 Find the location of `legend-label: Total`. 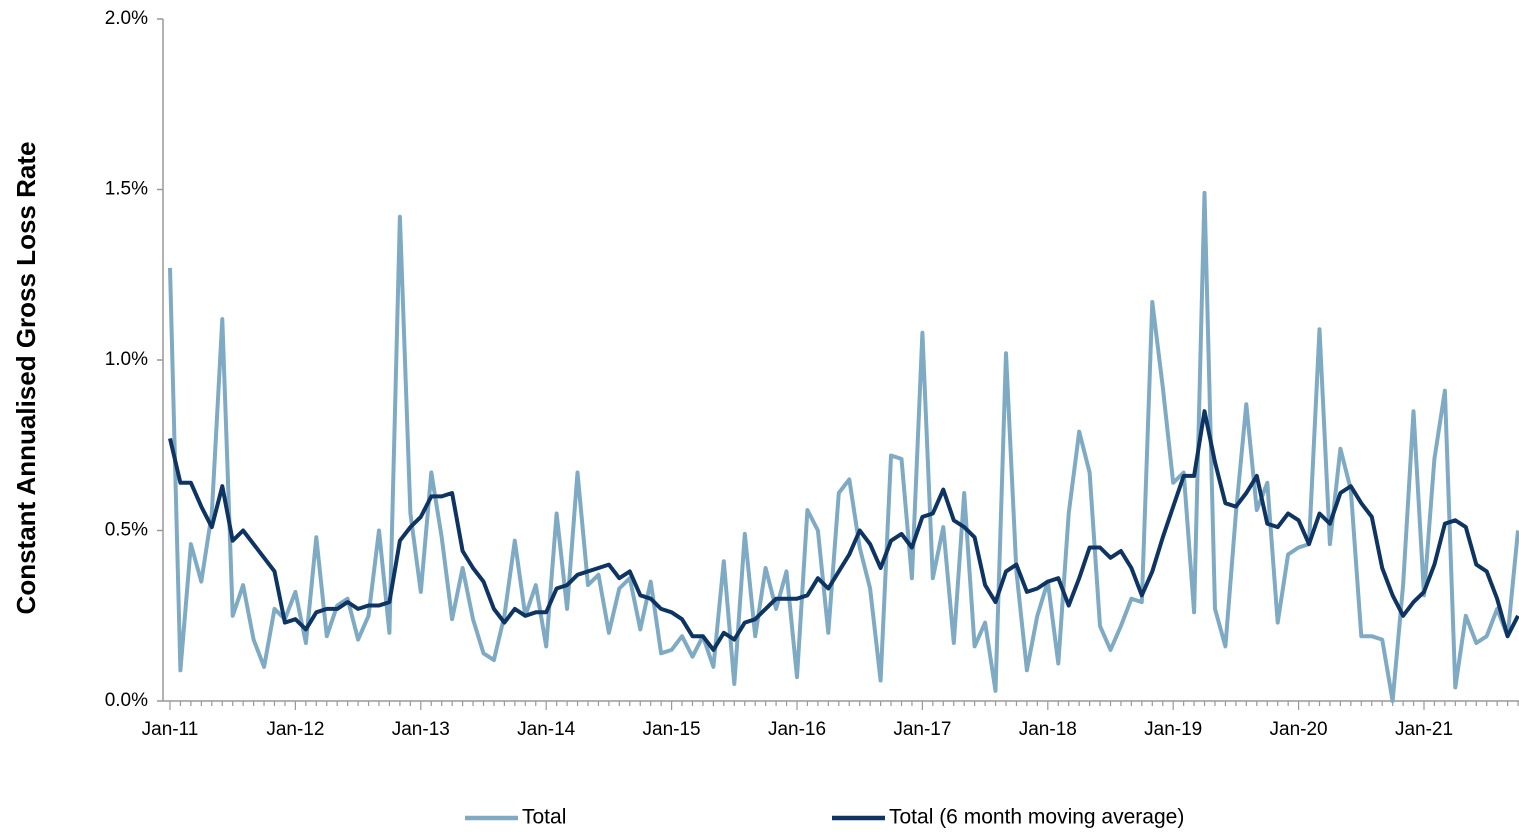

legend-label: Total is located at coordinates (544, 817).